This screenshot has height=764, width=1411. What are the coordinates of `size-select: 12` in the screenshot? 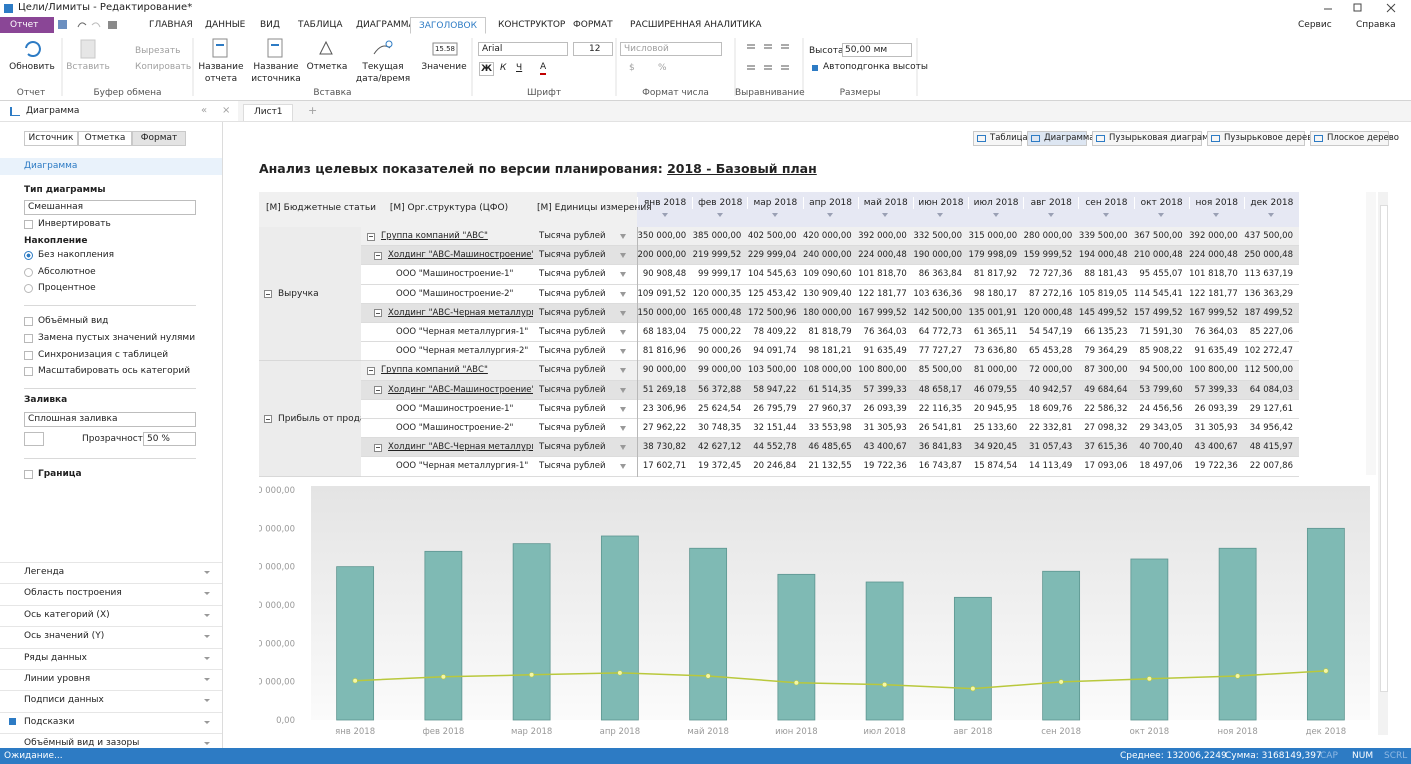 It's located at (593, 49).